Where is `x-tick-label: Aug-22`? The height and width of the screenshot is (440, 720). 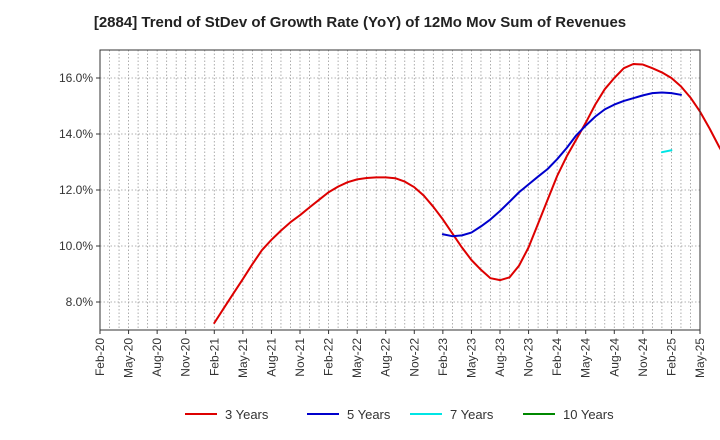 x-tick-label: Aug-22 is located at coordinates (386, 357).